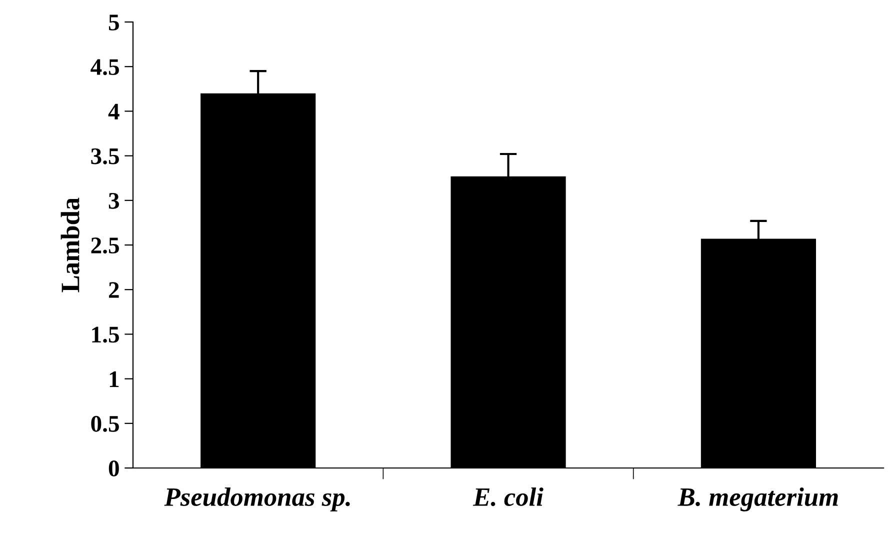 This screenshot has height=543, width=888. What do you see at coordinates (104, 67) in the screenshot?
I see `y-tick-label: 4.5` at bounding box center [104, 67].